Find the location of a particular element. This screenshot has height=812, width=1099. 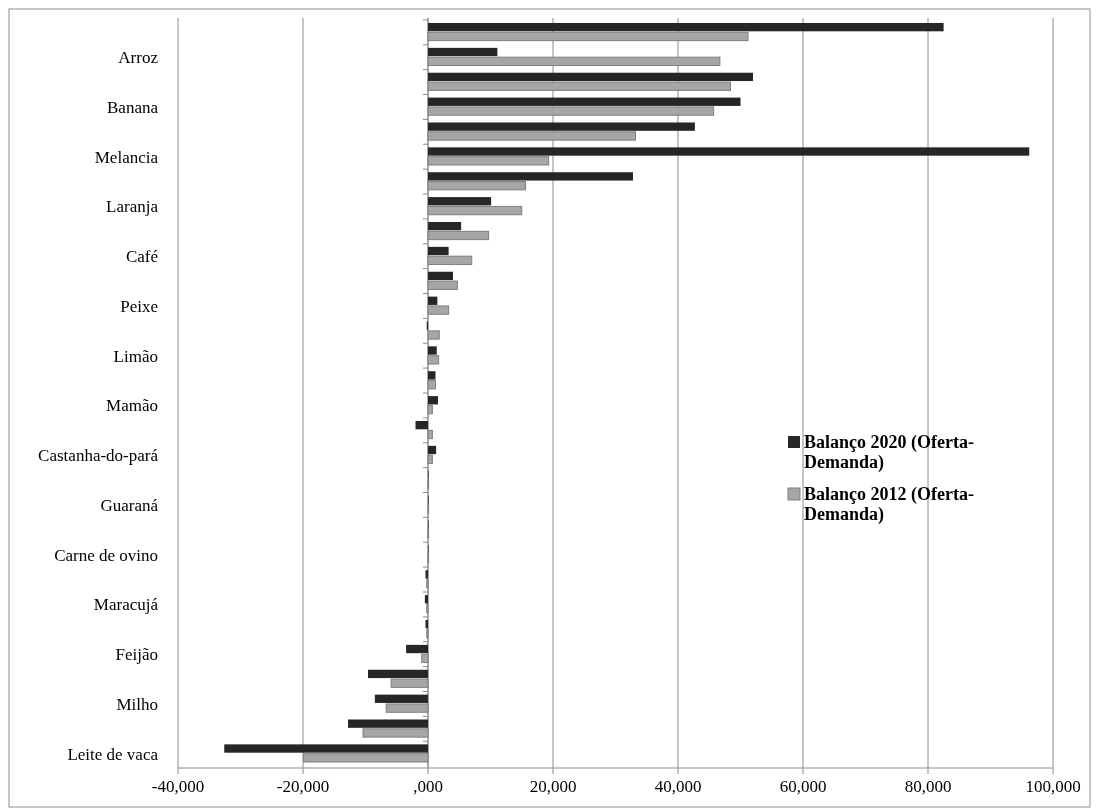

y-tick-label: Café is located at coordinates (141, 257).